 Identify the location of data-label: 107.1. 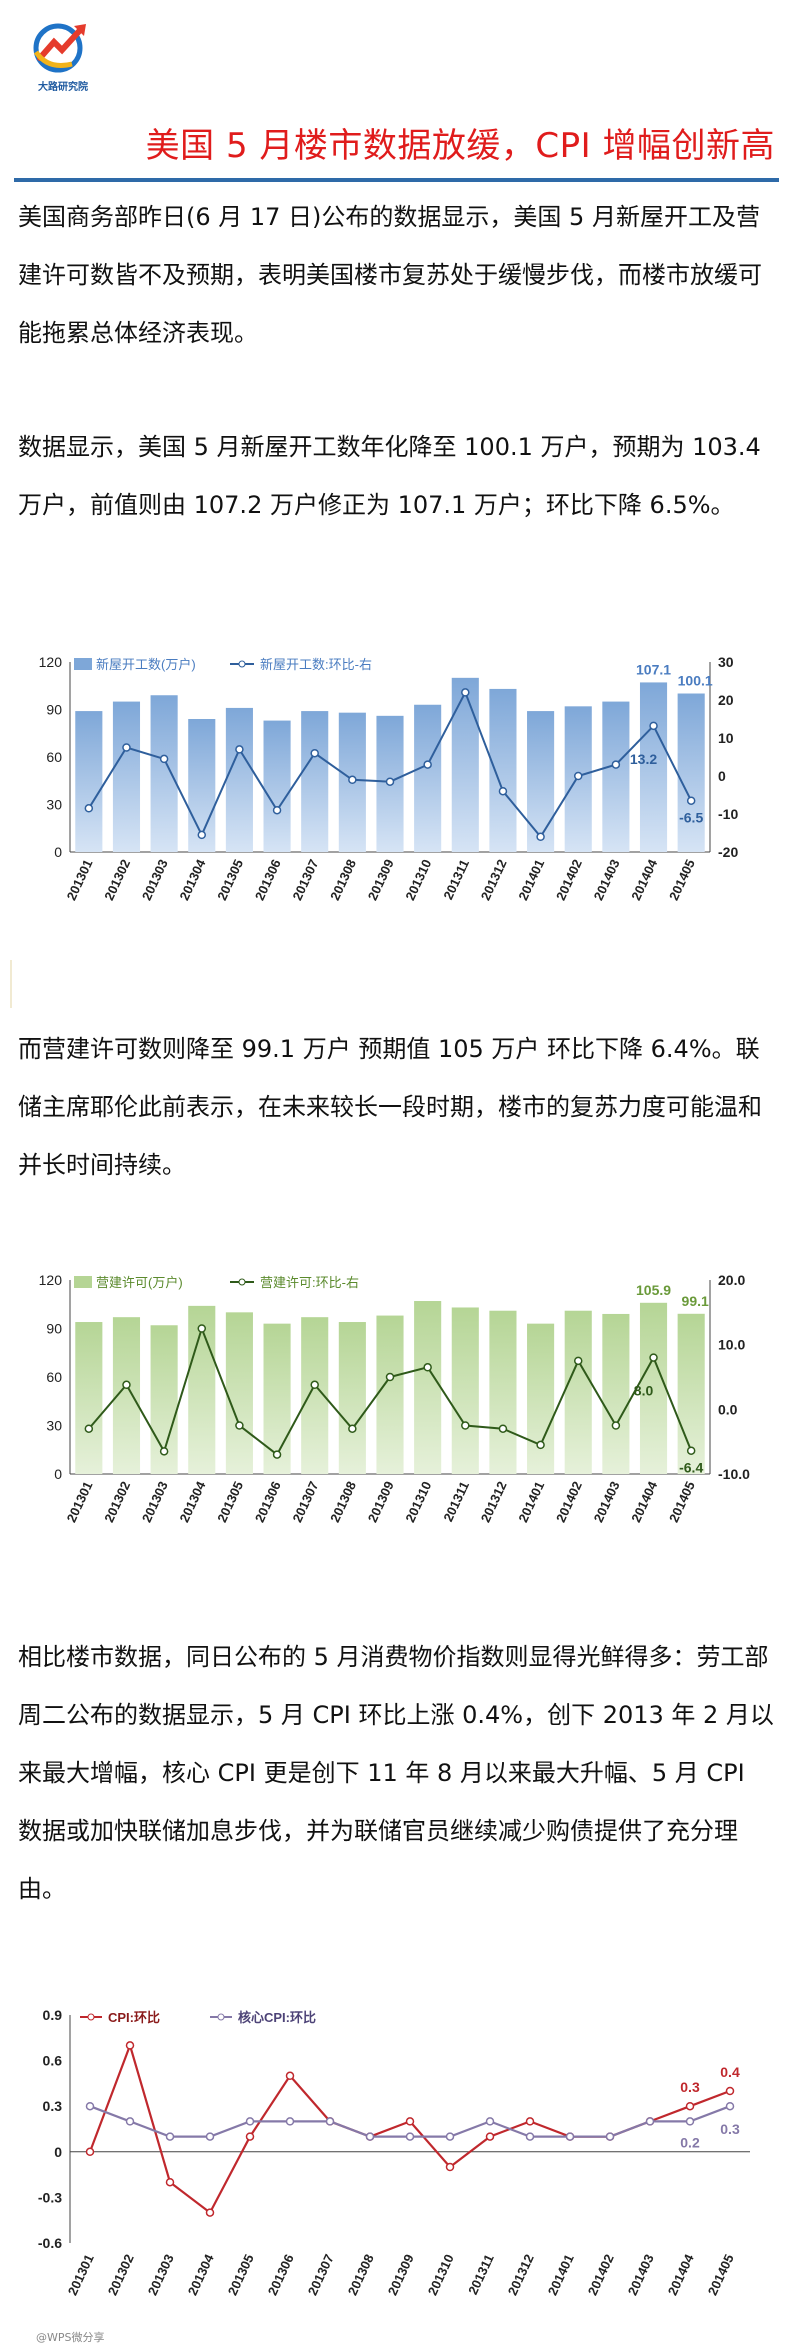
(653, 669).